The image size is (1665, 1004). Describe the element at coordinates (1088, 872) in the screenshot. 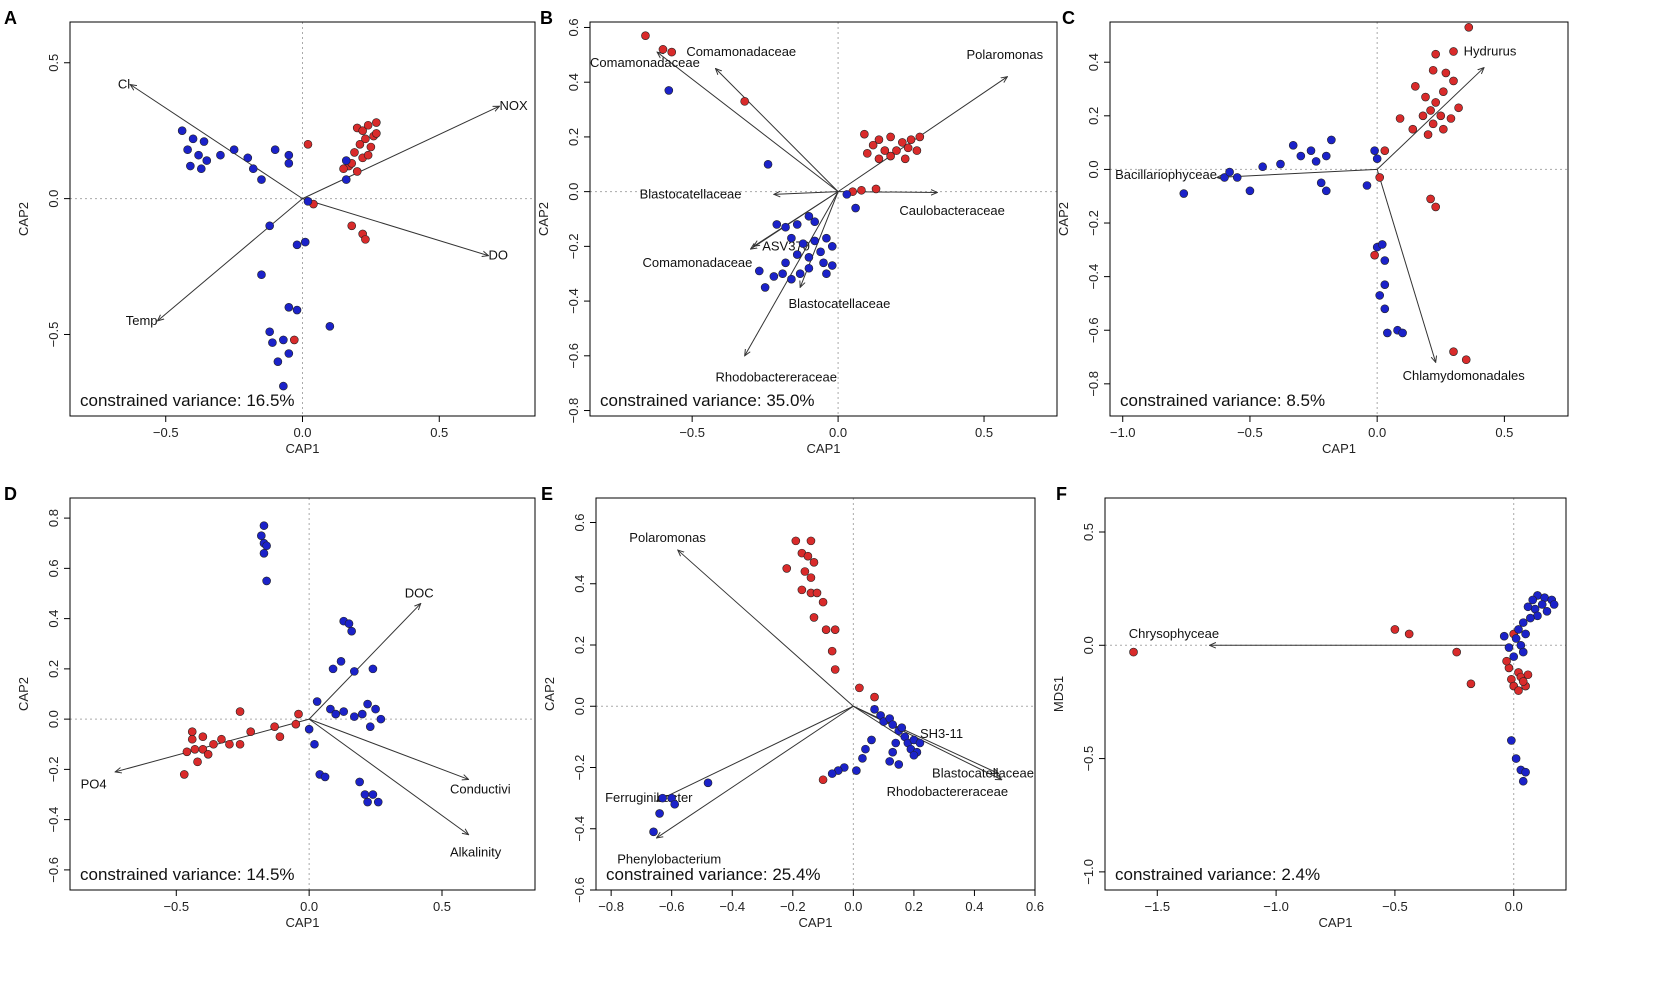

I see `y-tick-label: −1.0` at that location.